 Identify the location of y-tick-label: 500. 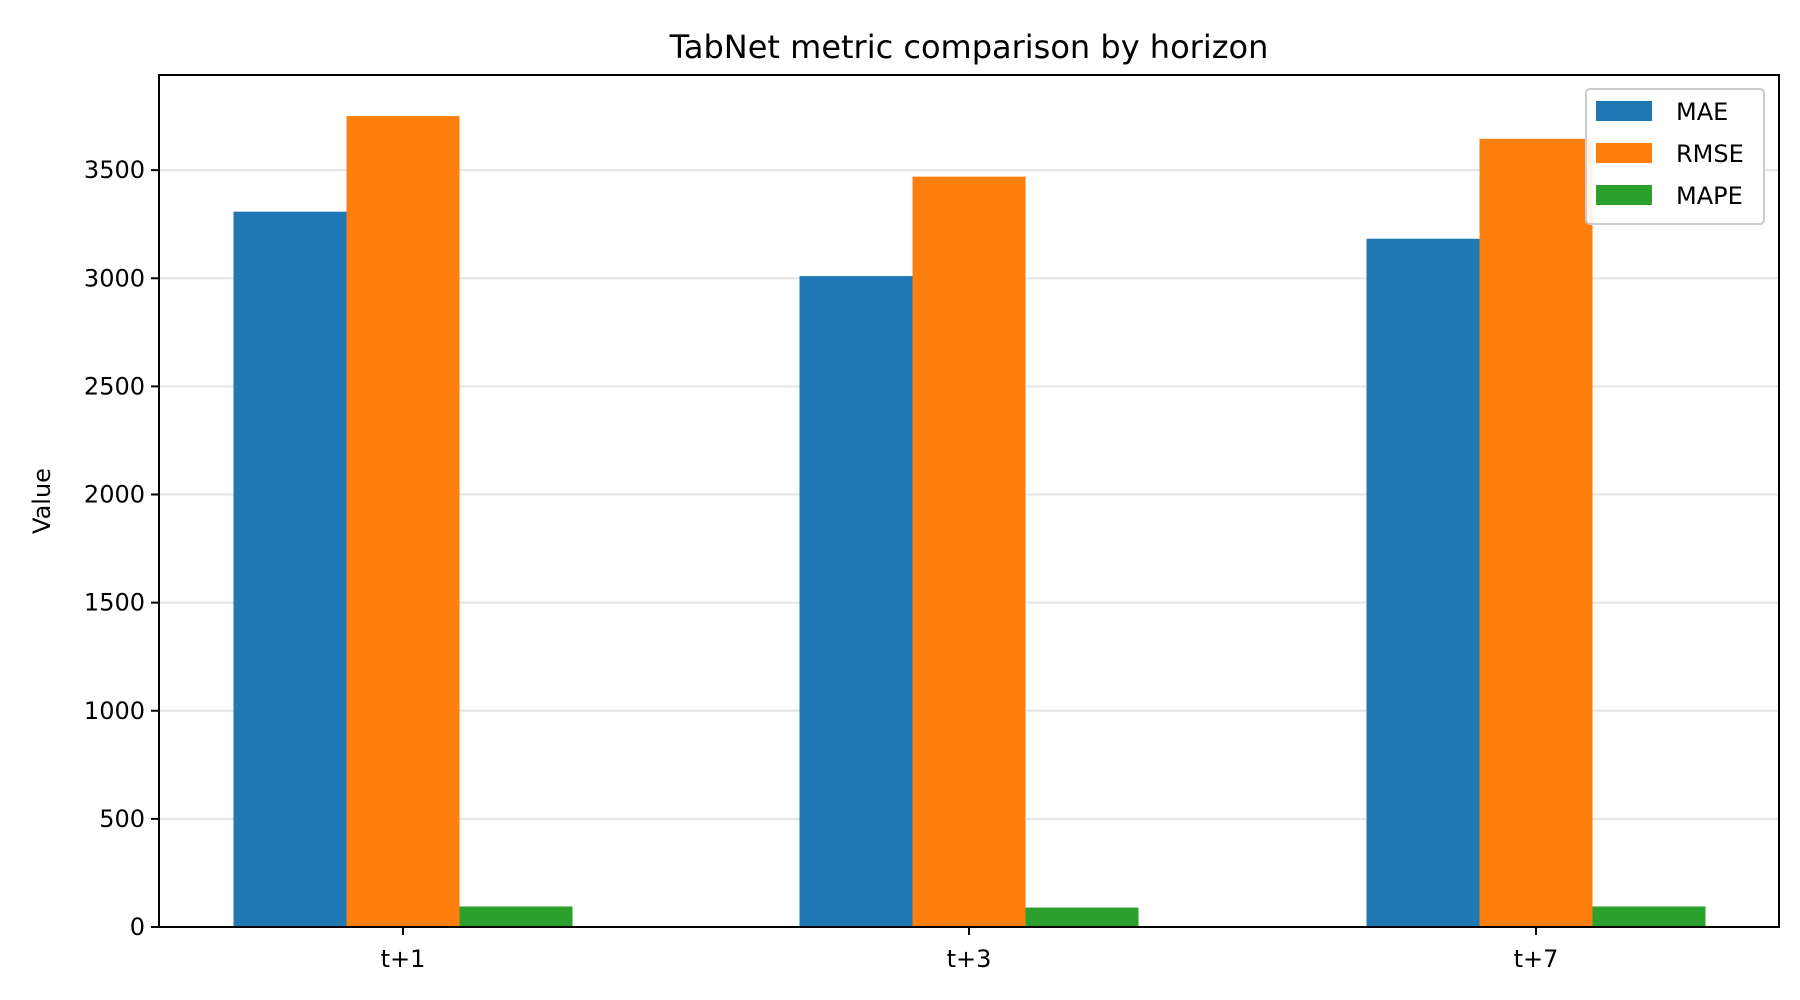
(122, 819).